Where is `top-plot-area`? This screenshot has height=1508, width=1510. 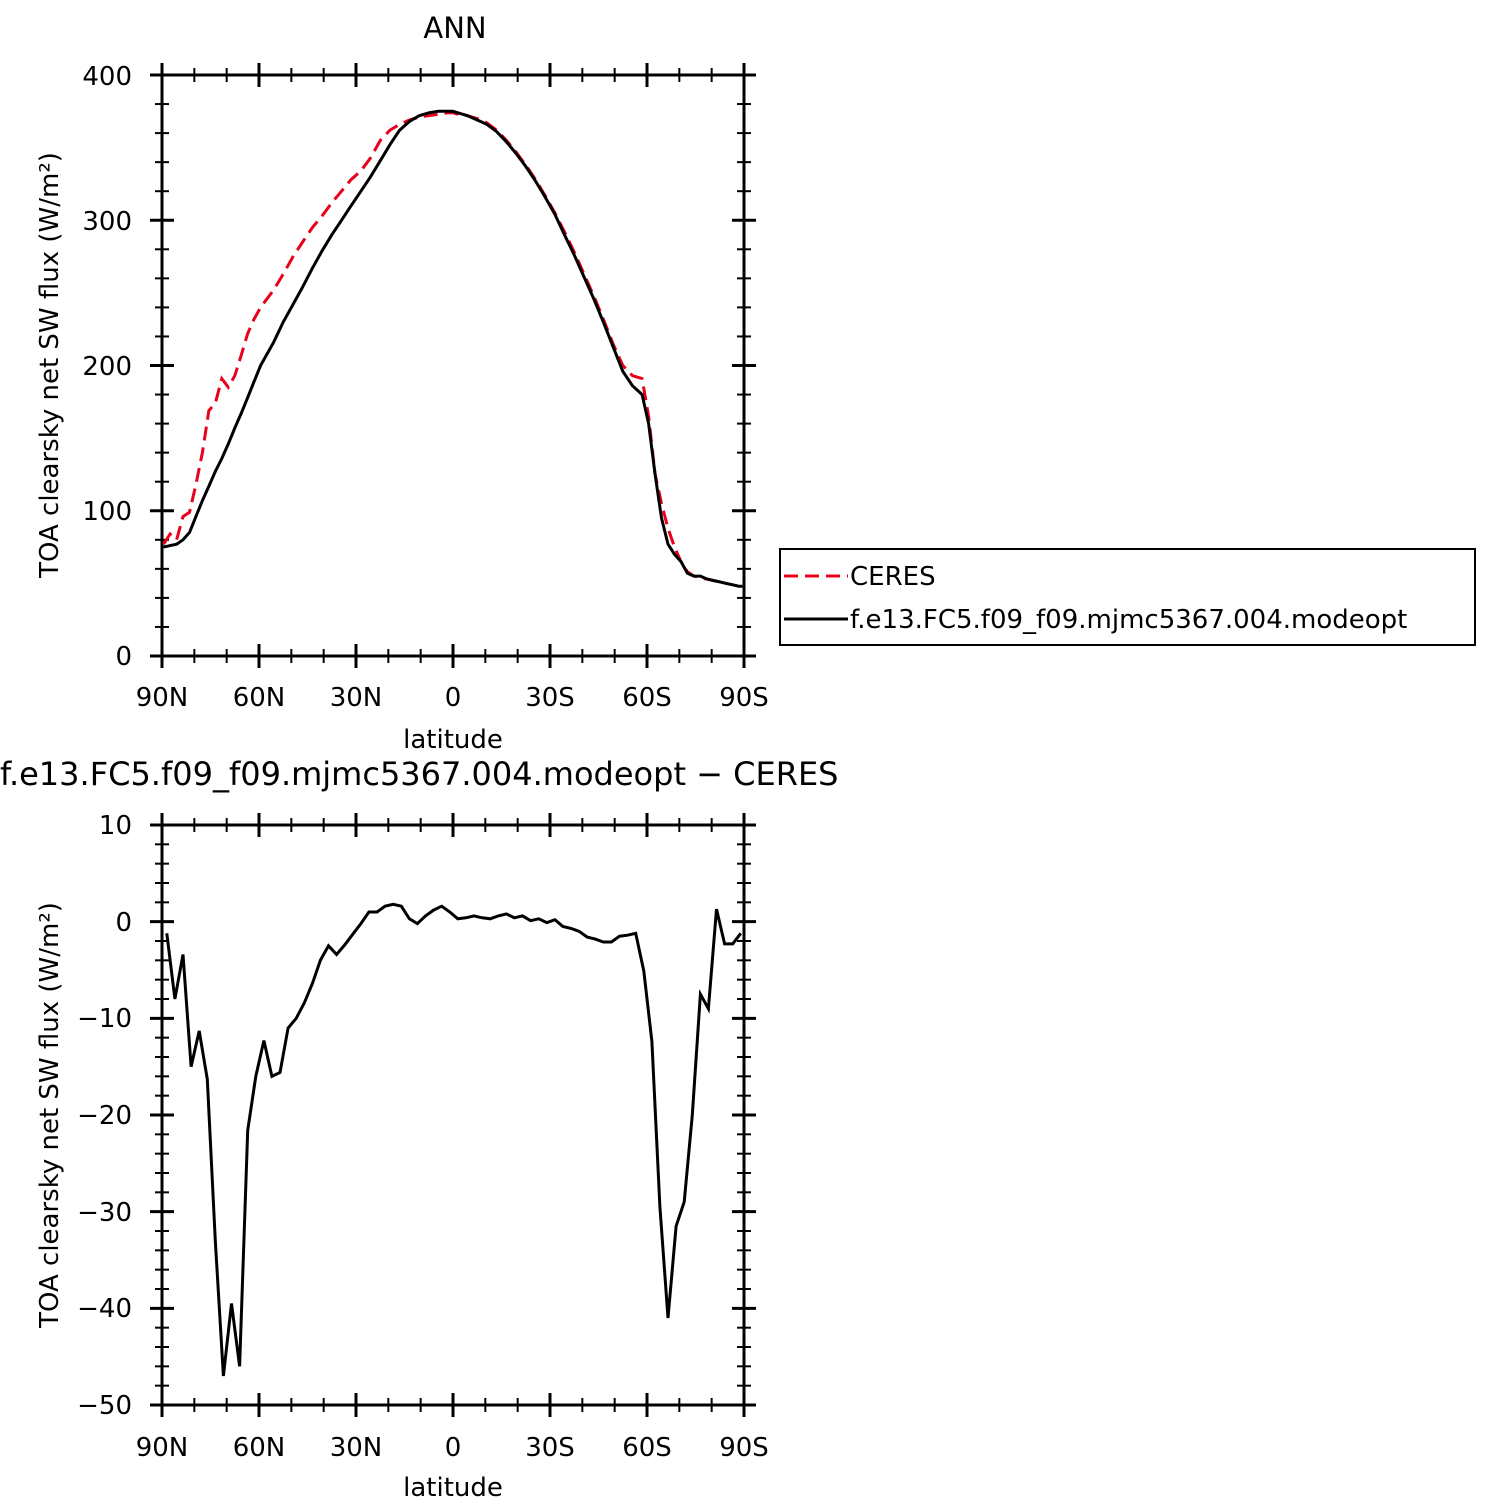
top-plot-area is located at coordinates (452, 348).